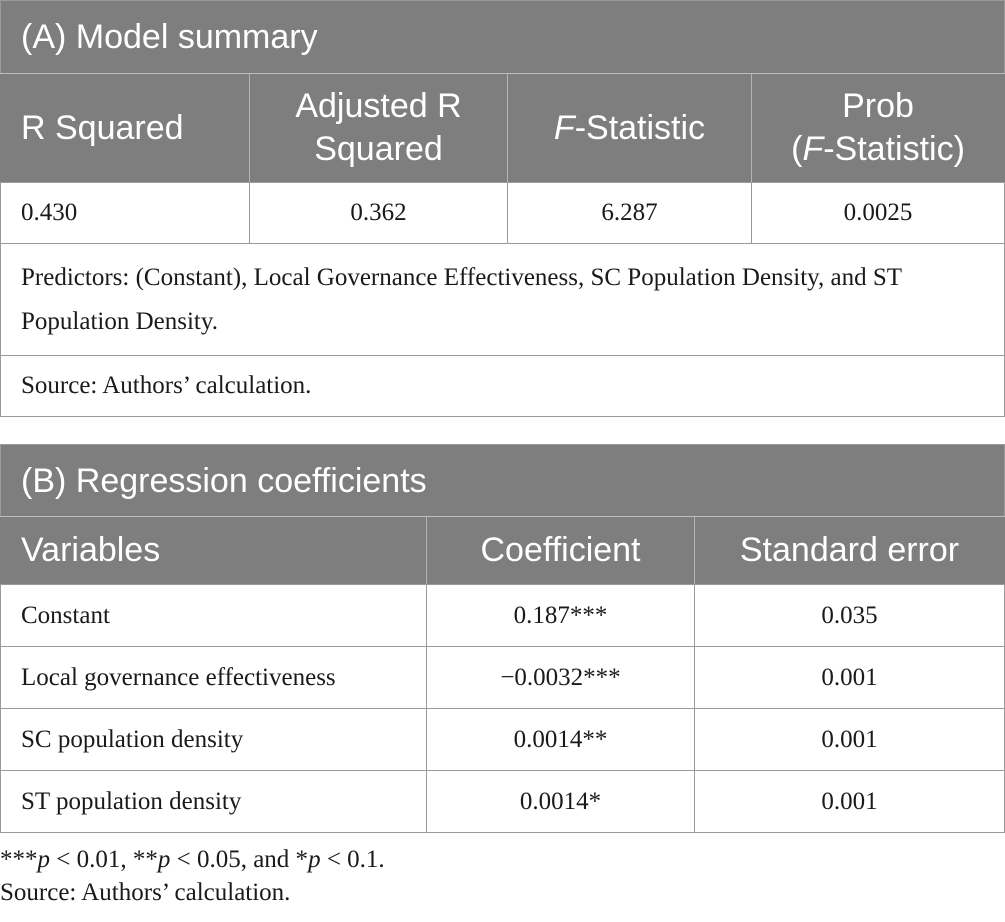 The width and height of the screenshot is (1005, 922). I want to click on sig-text-2: < 0.05, and *, so click(239, 859).